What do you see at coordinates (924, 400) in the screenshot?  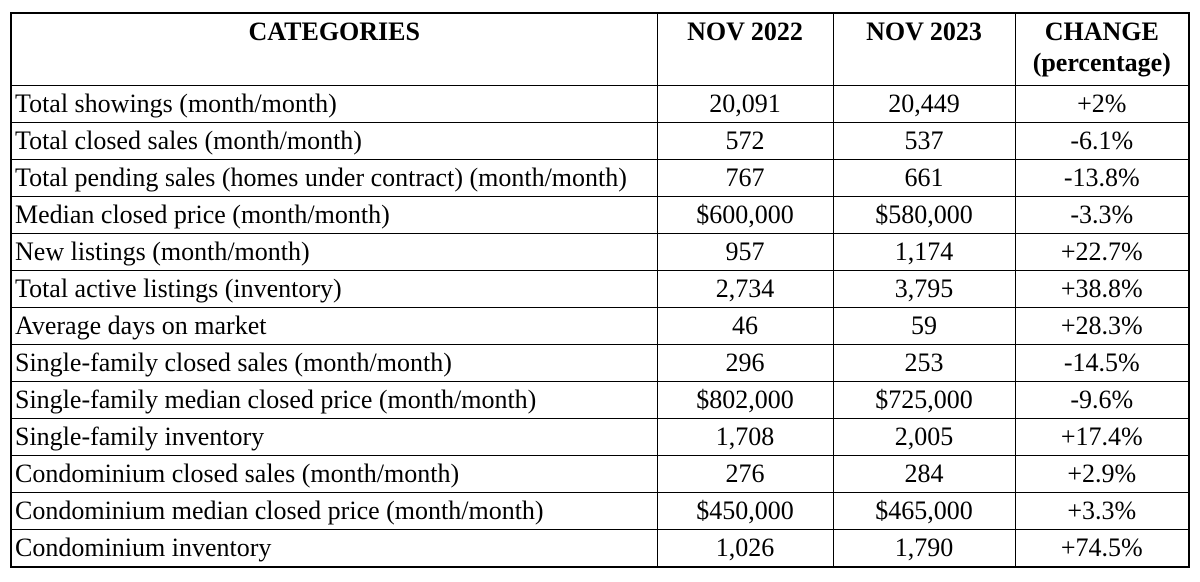 I see `nov-2023-value-cell: $725,000` at bounding box center [924, 400].